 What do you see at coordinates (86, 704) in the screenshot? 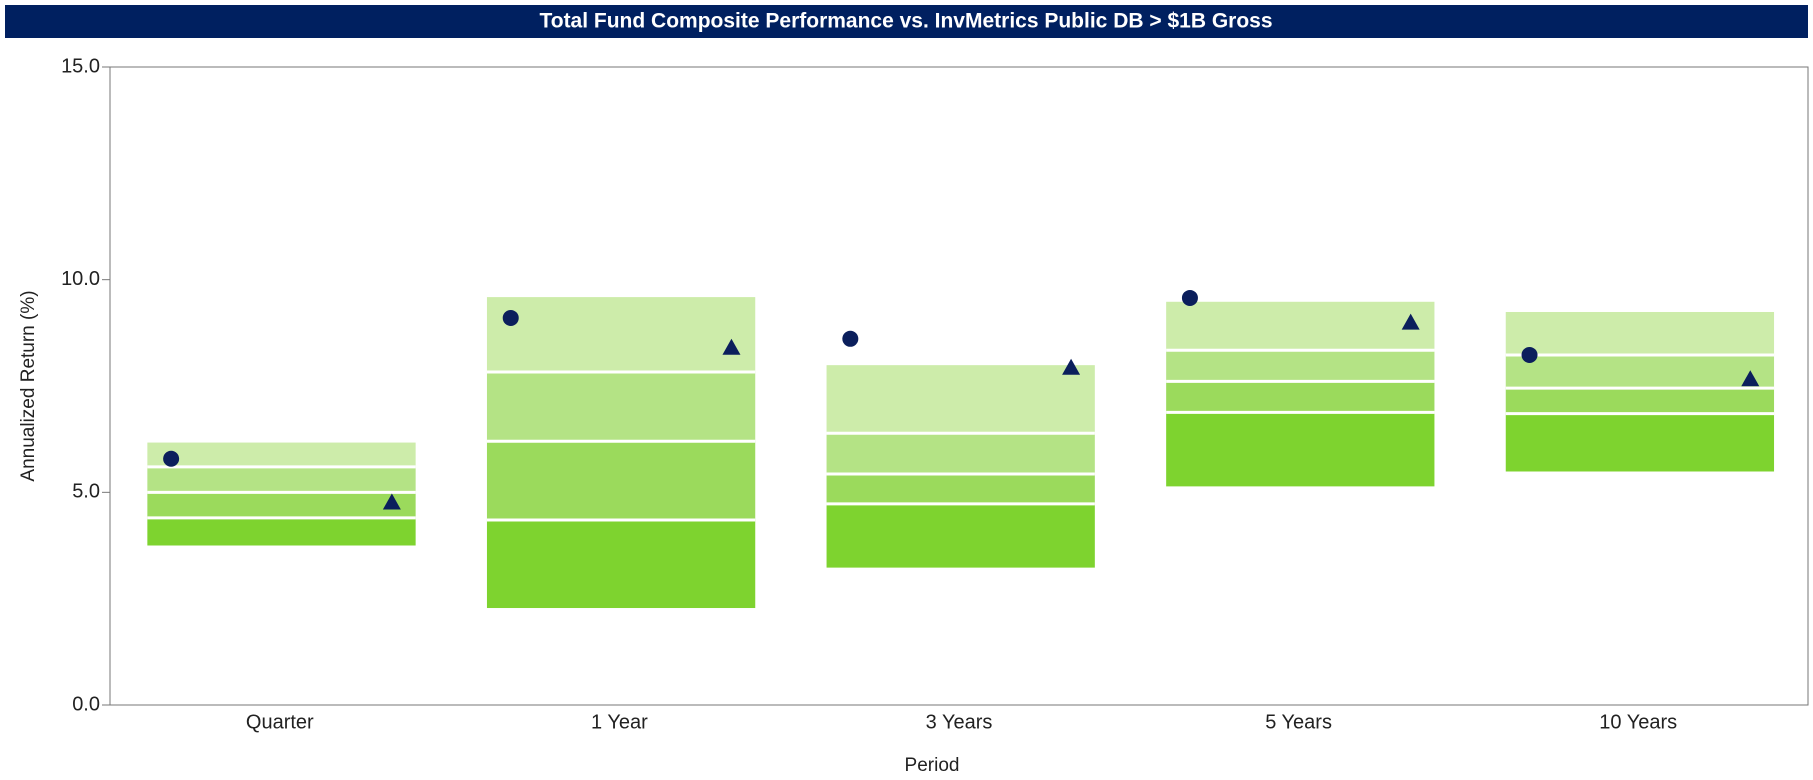
I see `y-tick-label: 0.0` at bounding box center [86, 704].